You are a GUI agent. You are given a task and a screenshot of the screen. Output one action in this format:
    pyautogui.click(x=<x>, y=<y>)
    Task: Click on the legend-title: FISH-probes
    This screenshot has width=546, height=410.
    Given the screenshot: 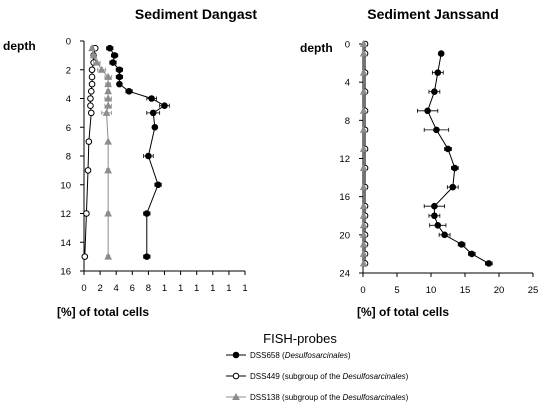 What is the action you would take?
    pyautogui.click(x=300, y=338)
    